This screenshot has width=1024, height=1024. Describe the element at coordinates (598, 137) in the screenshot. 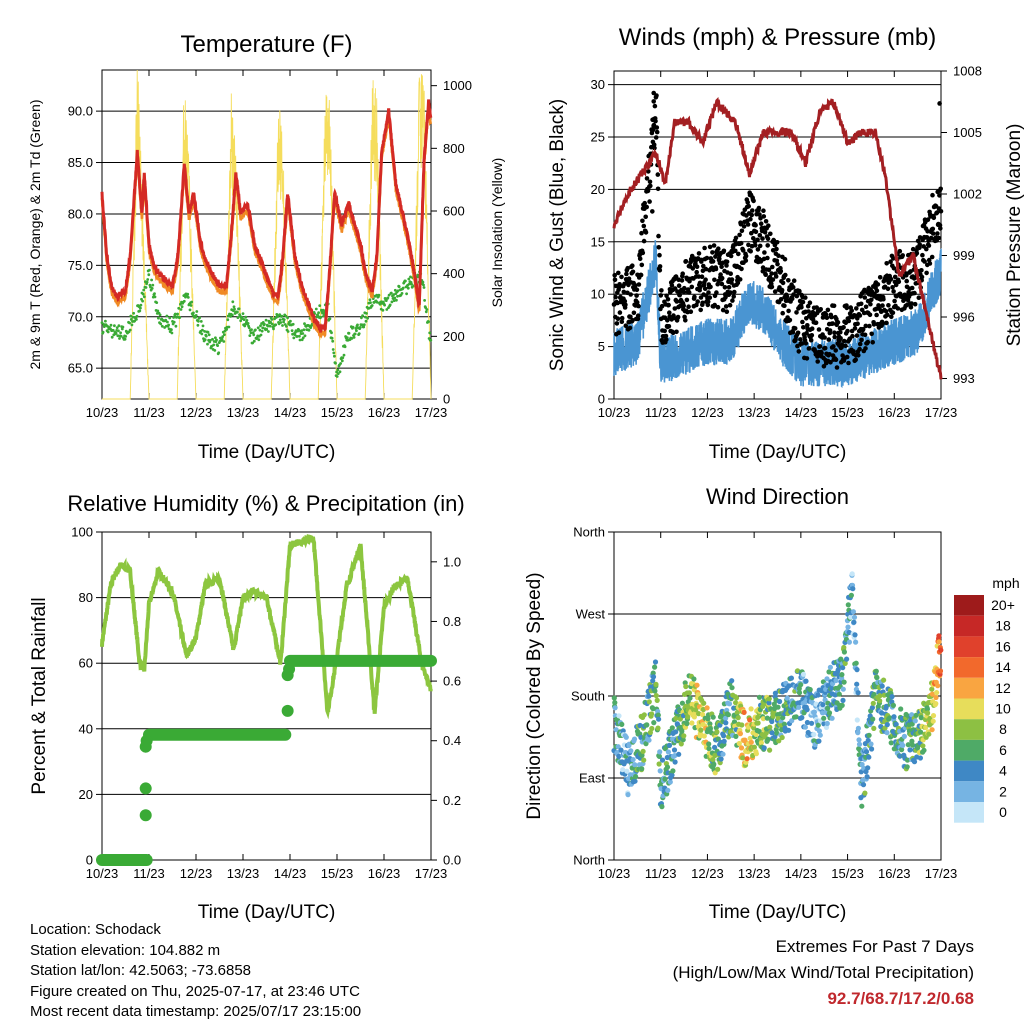

I see `winds-ytick-label: 25` at that location.